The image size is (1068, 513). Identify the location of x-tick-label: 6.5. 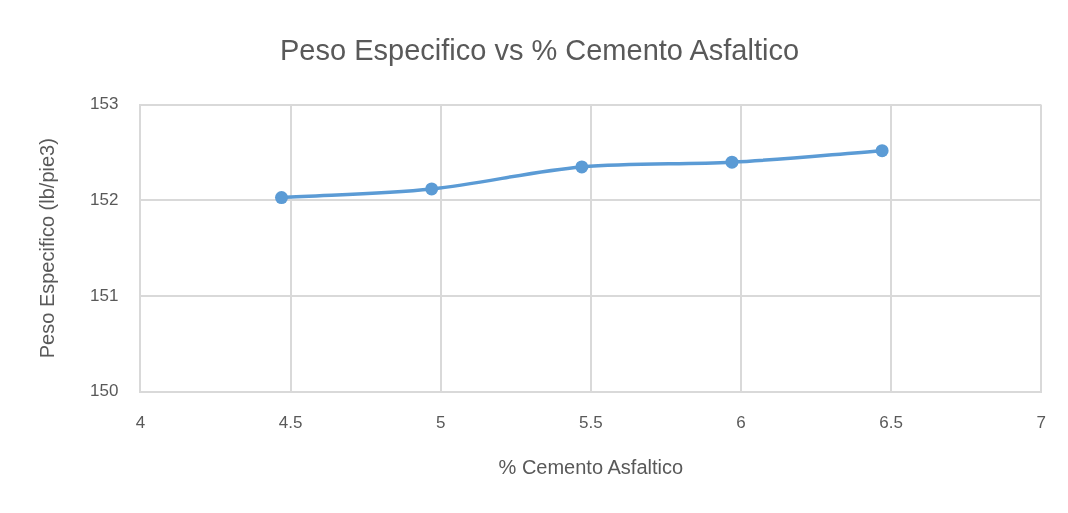
(891, 423).